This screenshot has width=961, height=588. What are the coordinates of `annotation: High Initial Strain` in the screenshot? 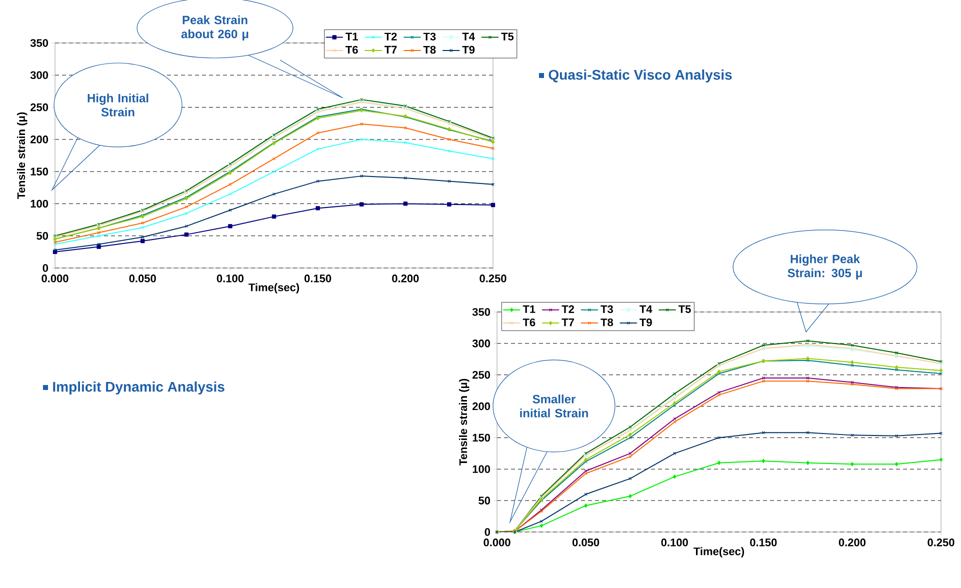 It's located at (118, 105).